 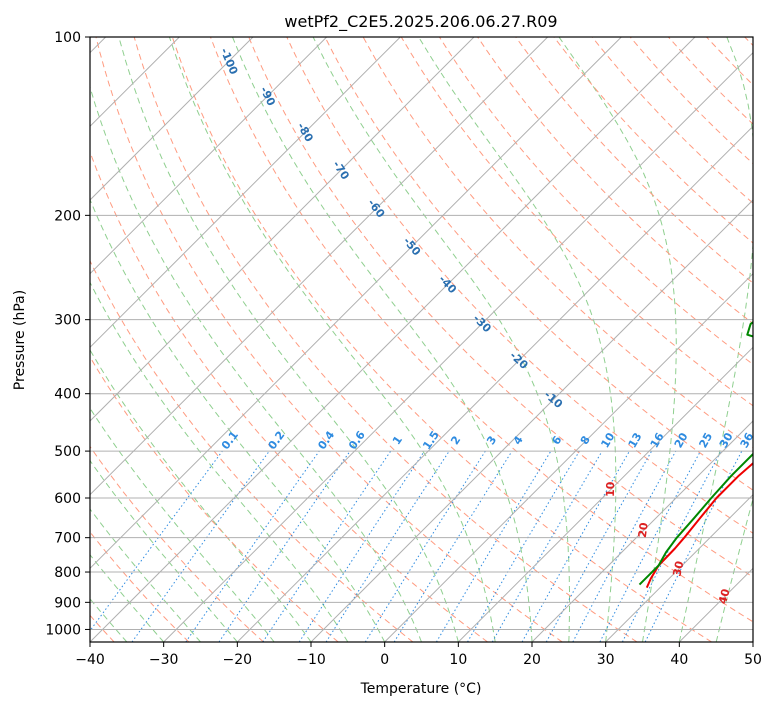 I want to click on mixing-ratio-label: 4, so click(x=518, y=440).